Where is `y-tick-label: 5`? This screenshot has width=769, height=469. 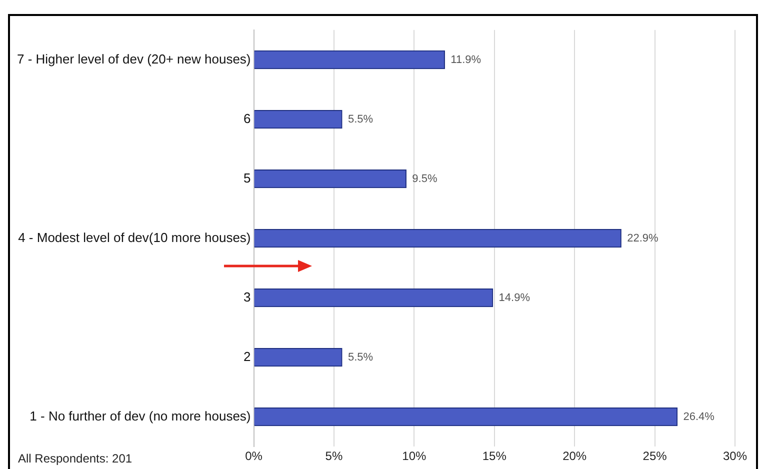 y-tick-label: 5 is located at coordinates (247, 178).